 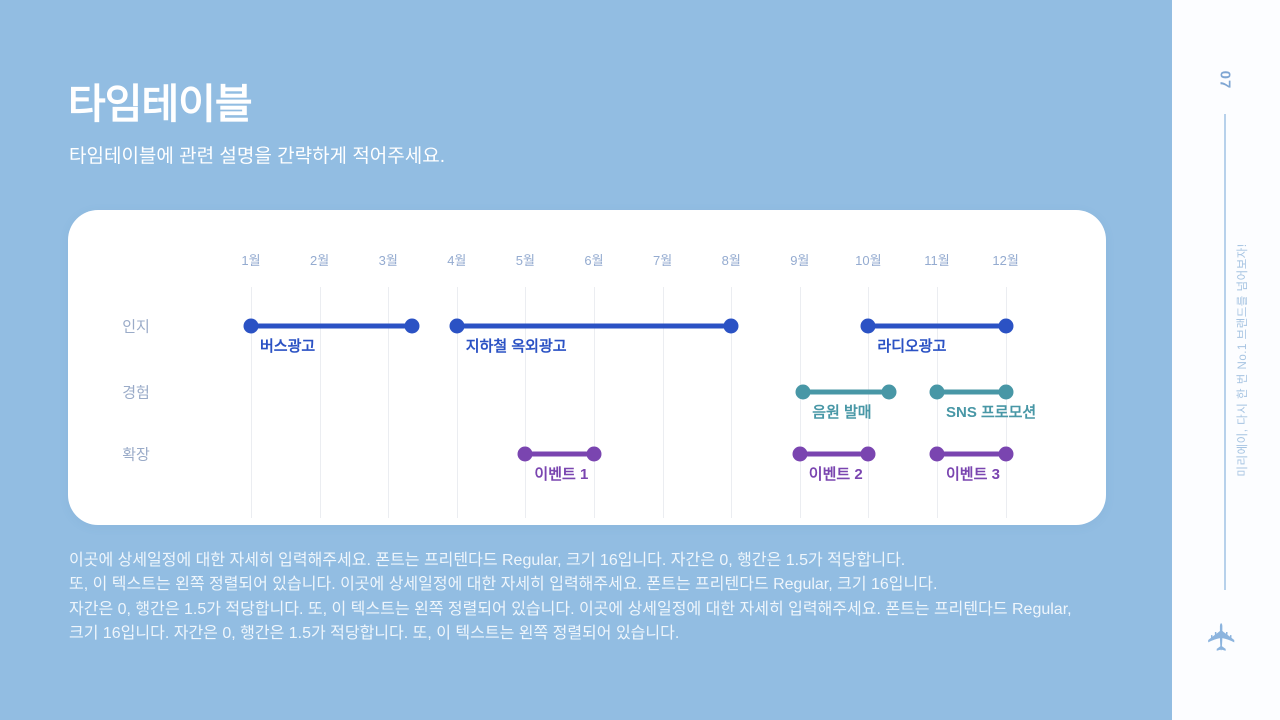 I want to click on month-label: 3월, so click(x=388, y=260).